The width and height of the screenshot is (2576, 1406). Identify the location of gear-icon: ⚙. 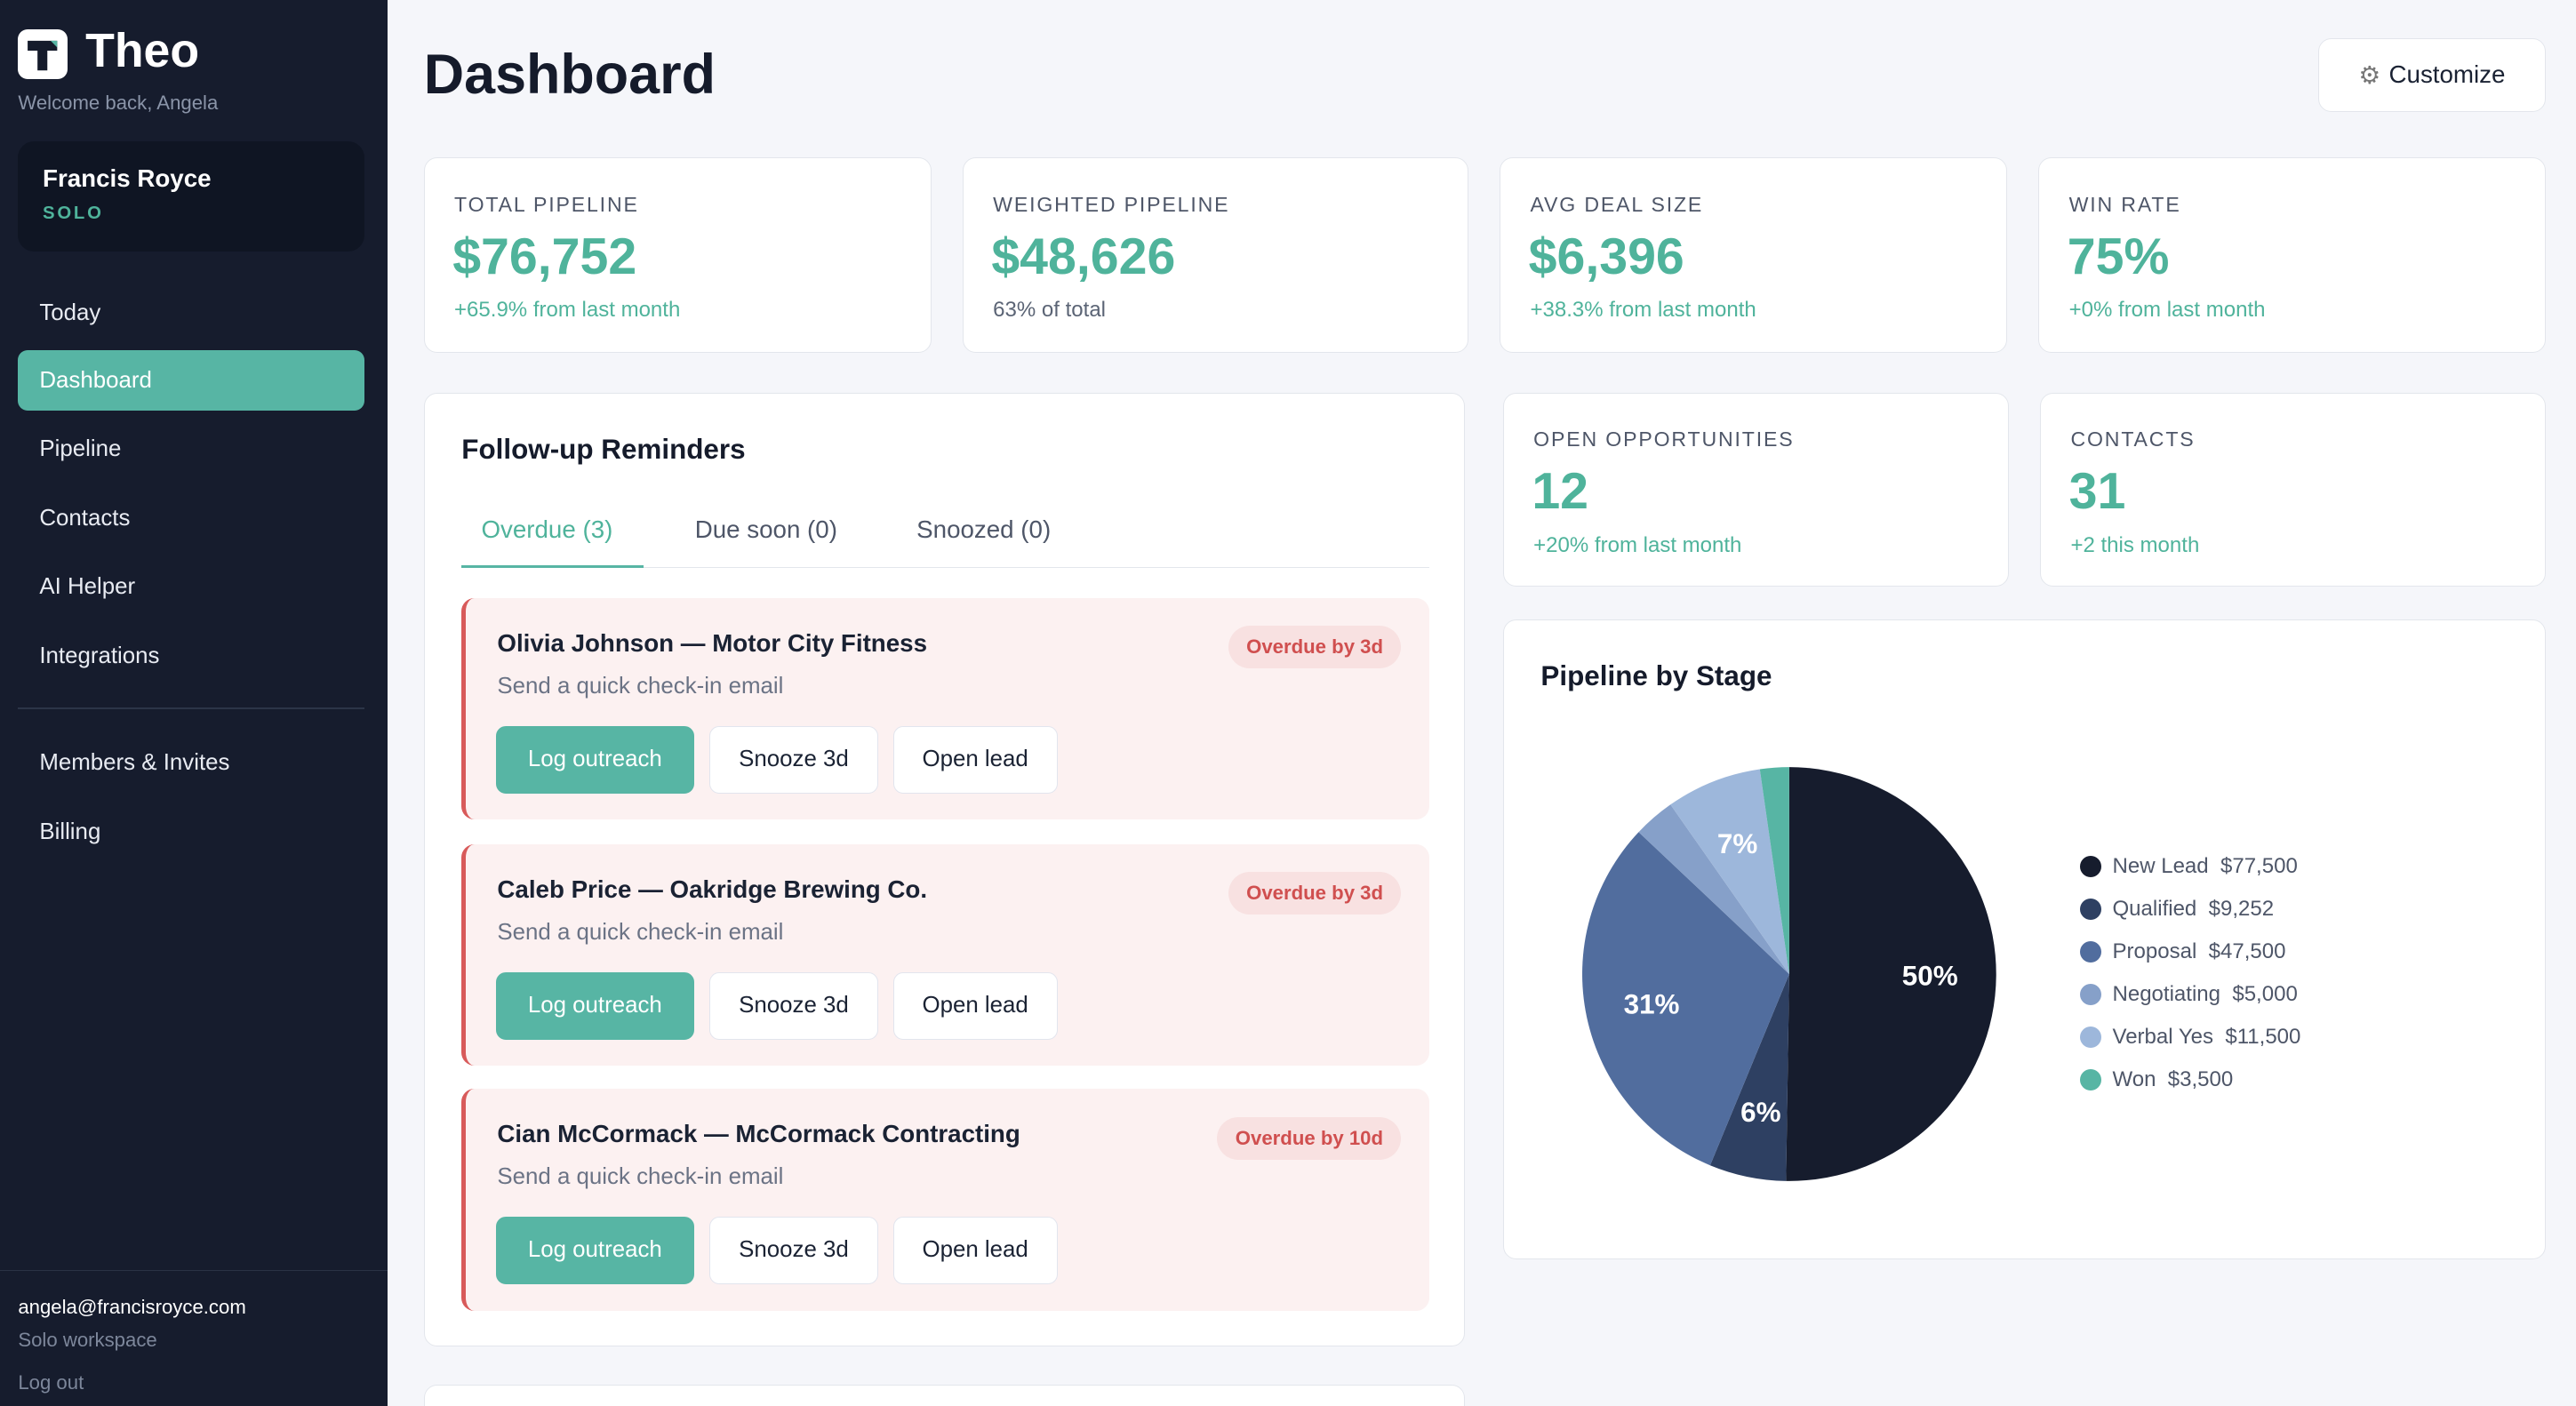
(2369, 74).